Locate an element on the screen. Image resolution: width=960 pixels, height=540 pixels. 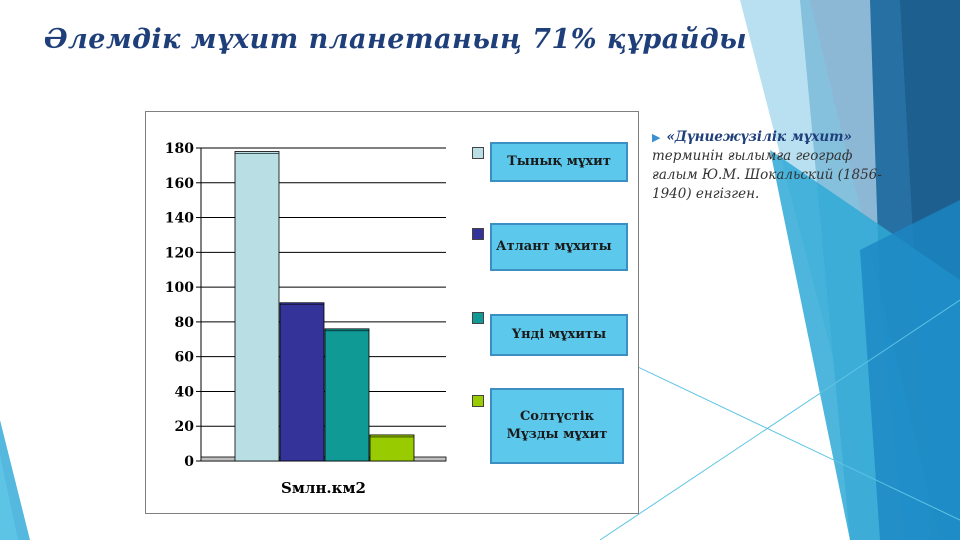
legend-item-pacific: Тынық мұхит is located at coordinates (559, 162).